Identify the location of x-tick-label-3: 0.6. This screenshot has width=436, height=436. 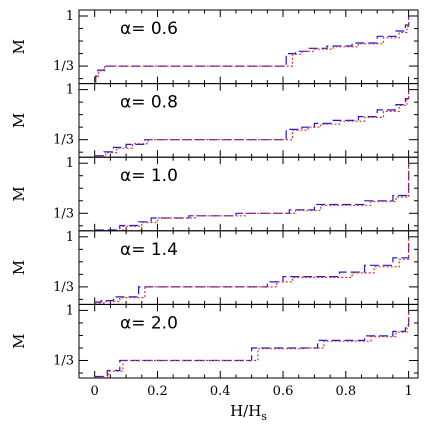
(283, 391).